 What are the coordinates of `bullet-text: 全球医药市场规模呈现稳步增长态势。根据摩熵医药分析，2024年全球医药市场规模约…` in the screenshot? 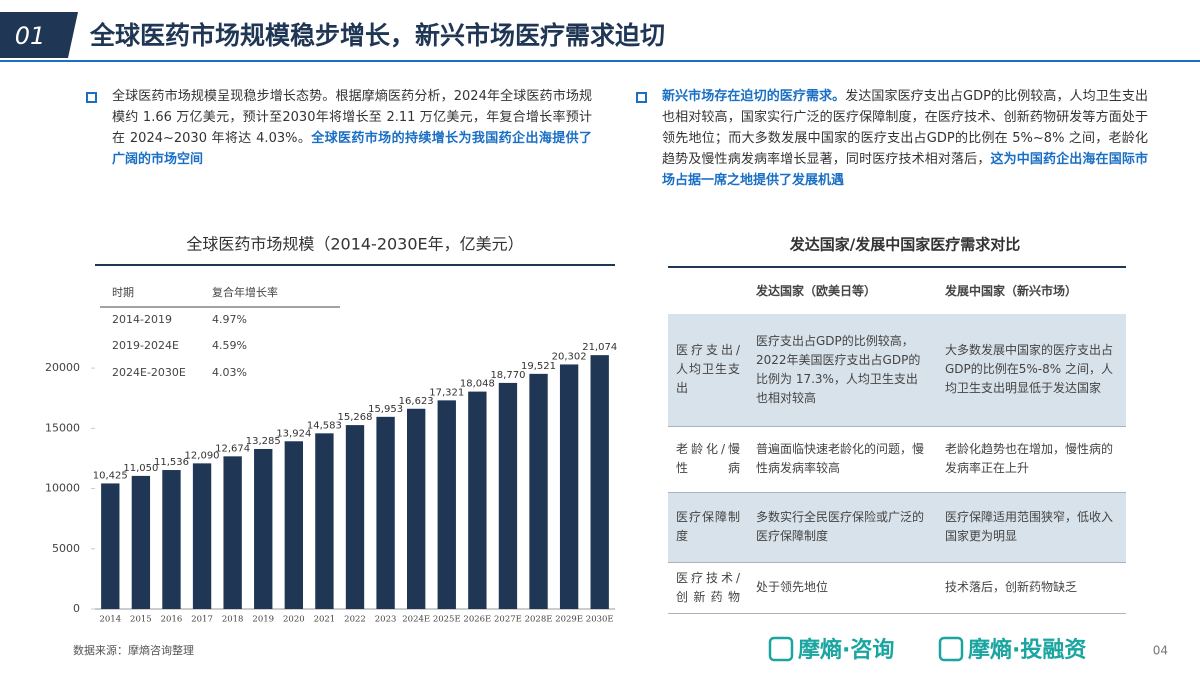 It's located at (352, 128).